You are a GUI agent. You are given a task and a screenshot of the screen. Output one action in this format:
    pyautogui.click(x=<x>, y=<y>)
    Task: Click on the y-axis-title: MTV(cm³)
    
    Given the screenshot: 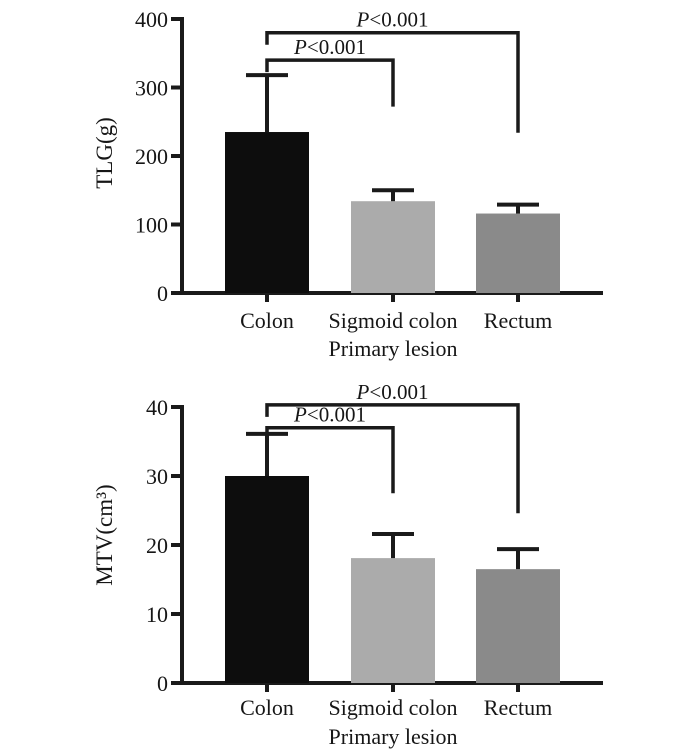 What is the action you would take?
    pyautogui.click(x=104, y=534)
    